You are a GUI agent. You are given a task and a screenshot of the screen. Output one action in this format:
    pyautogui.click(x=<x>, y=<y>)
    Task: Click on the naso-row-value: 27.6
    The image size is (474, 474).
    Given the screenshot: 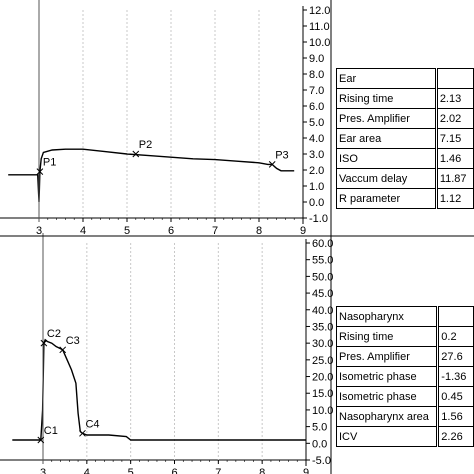 What is the action you would take?
    pyautogui.click(x=455, y=356)
    